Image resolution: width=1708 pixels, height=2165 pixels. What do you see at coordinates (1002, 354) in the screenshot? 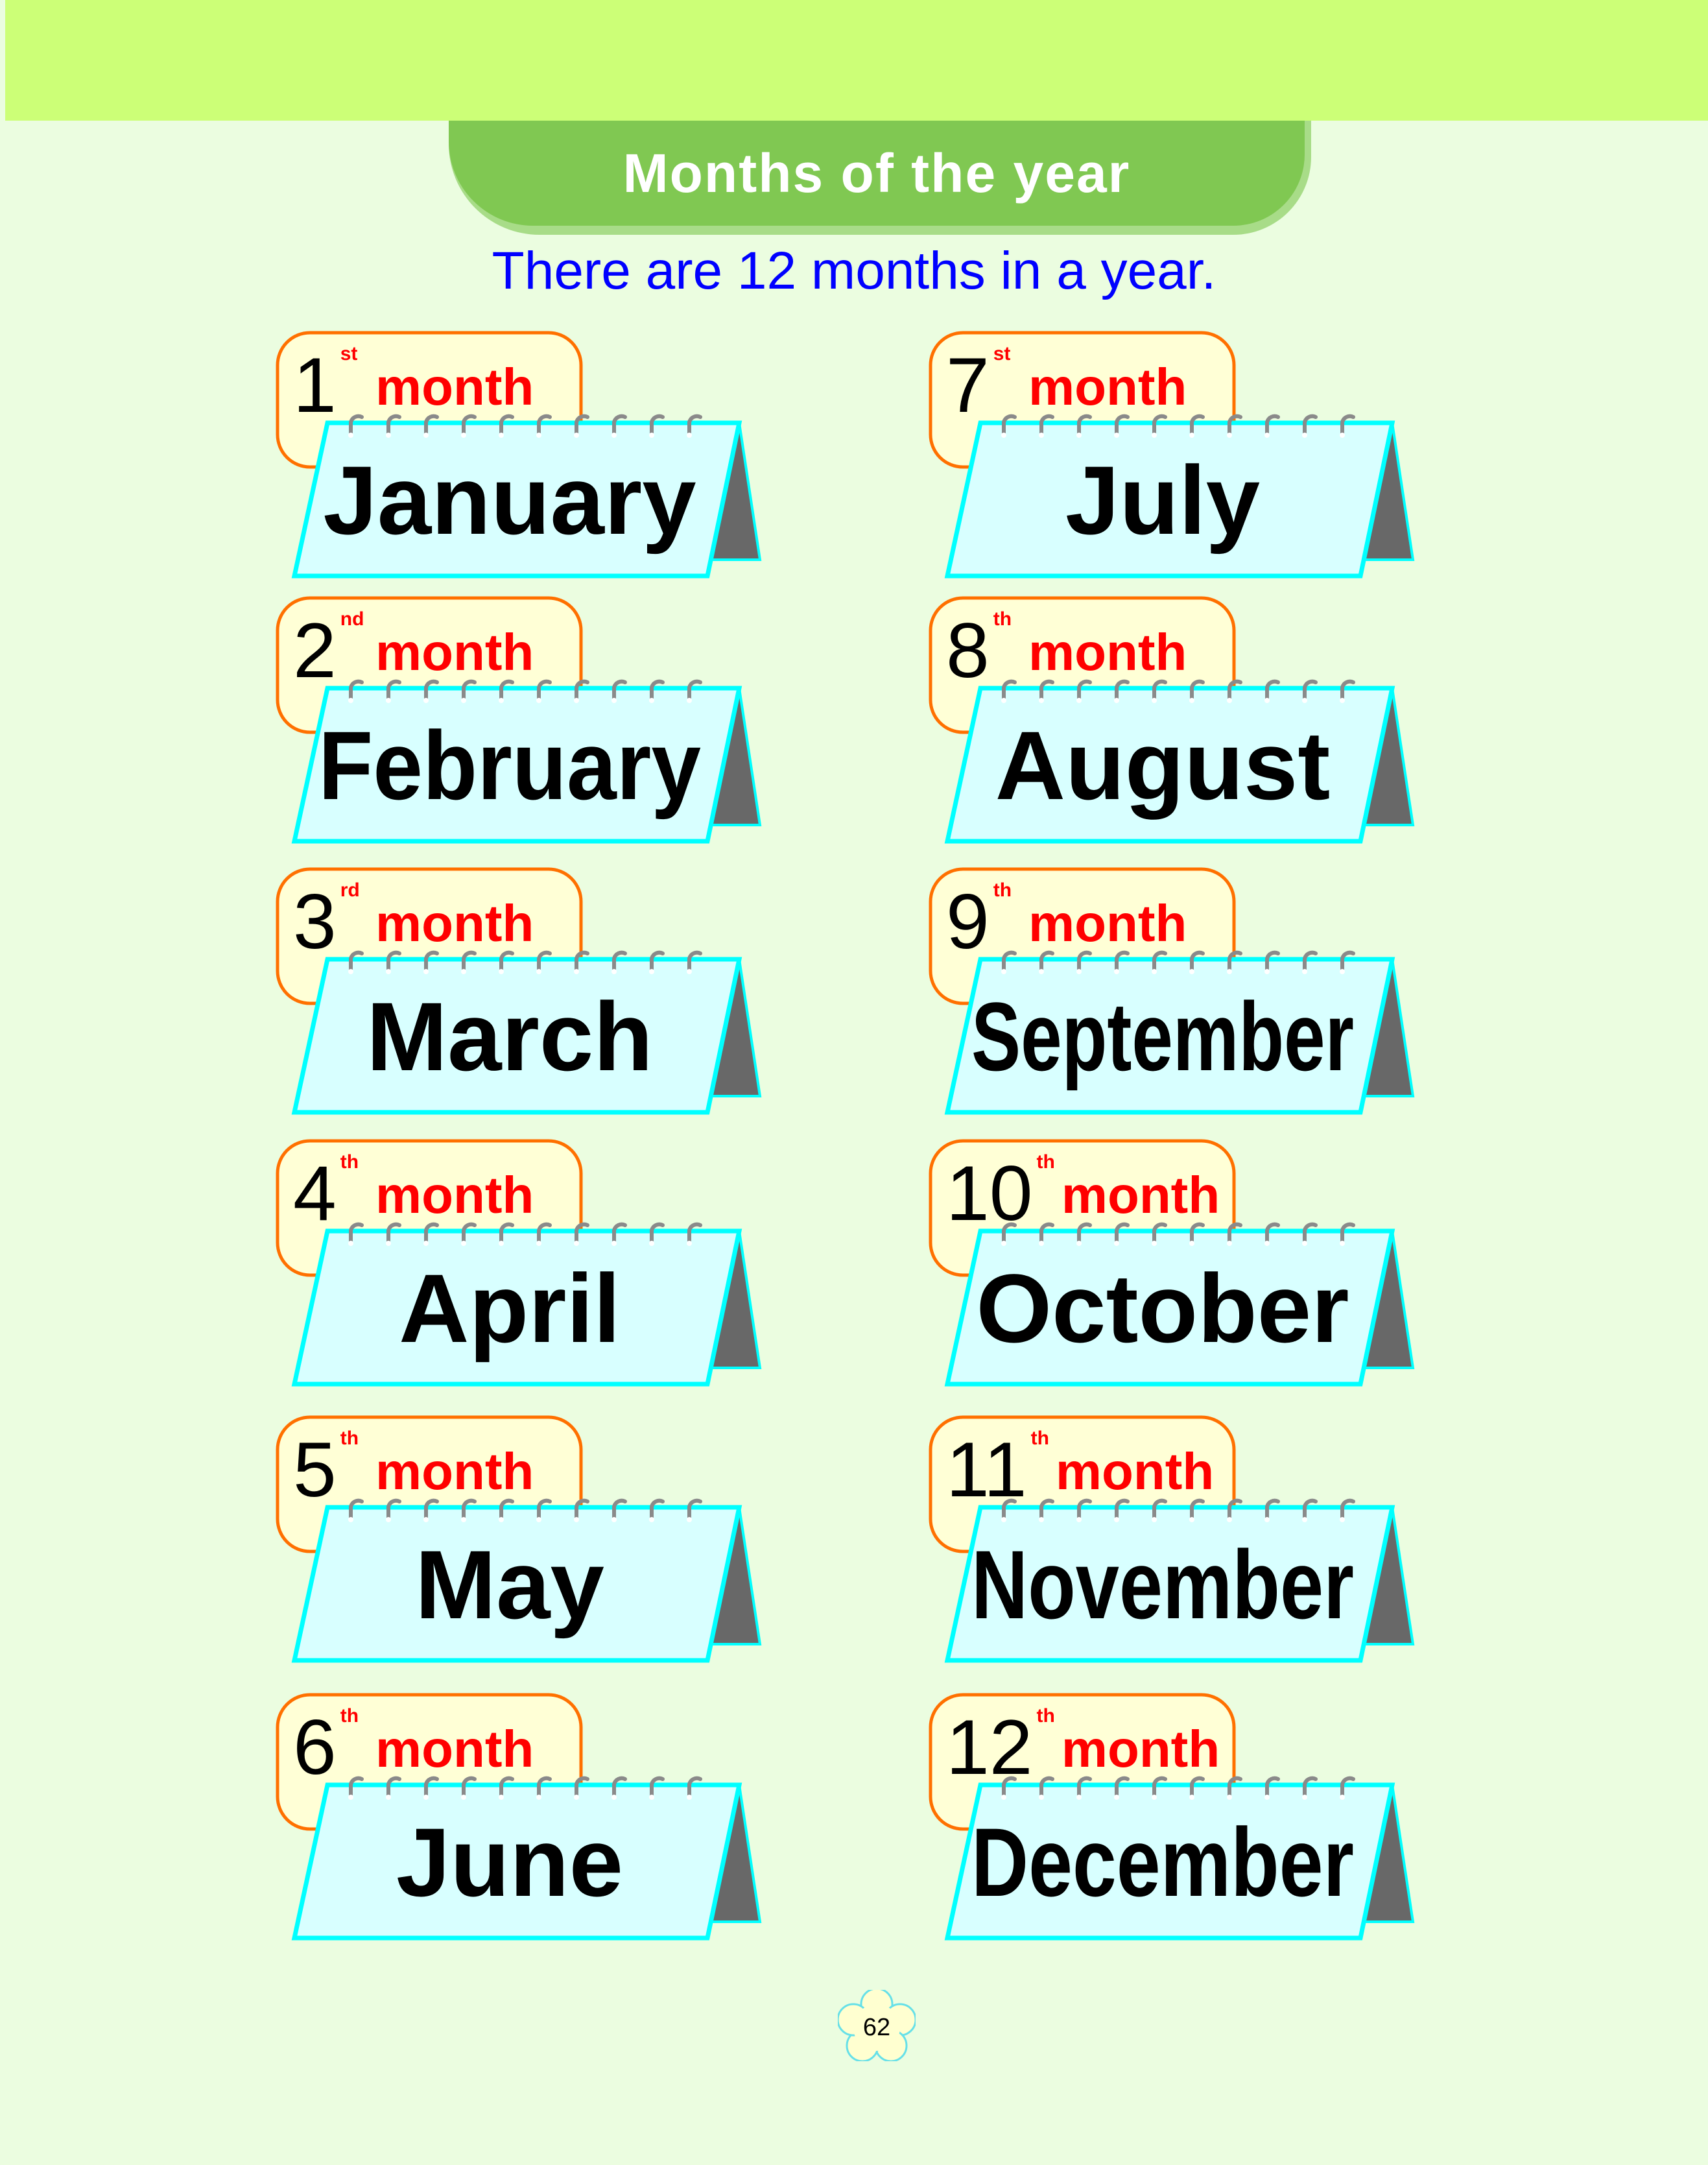
I see `ordinal-suffix: st` at bounding box center [1002, 354].